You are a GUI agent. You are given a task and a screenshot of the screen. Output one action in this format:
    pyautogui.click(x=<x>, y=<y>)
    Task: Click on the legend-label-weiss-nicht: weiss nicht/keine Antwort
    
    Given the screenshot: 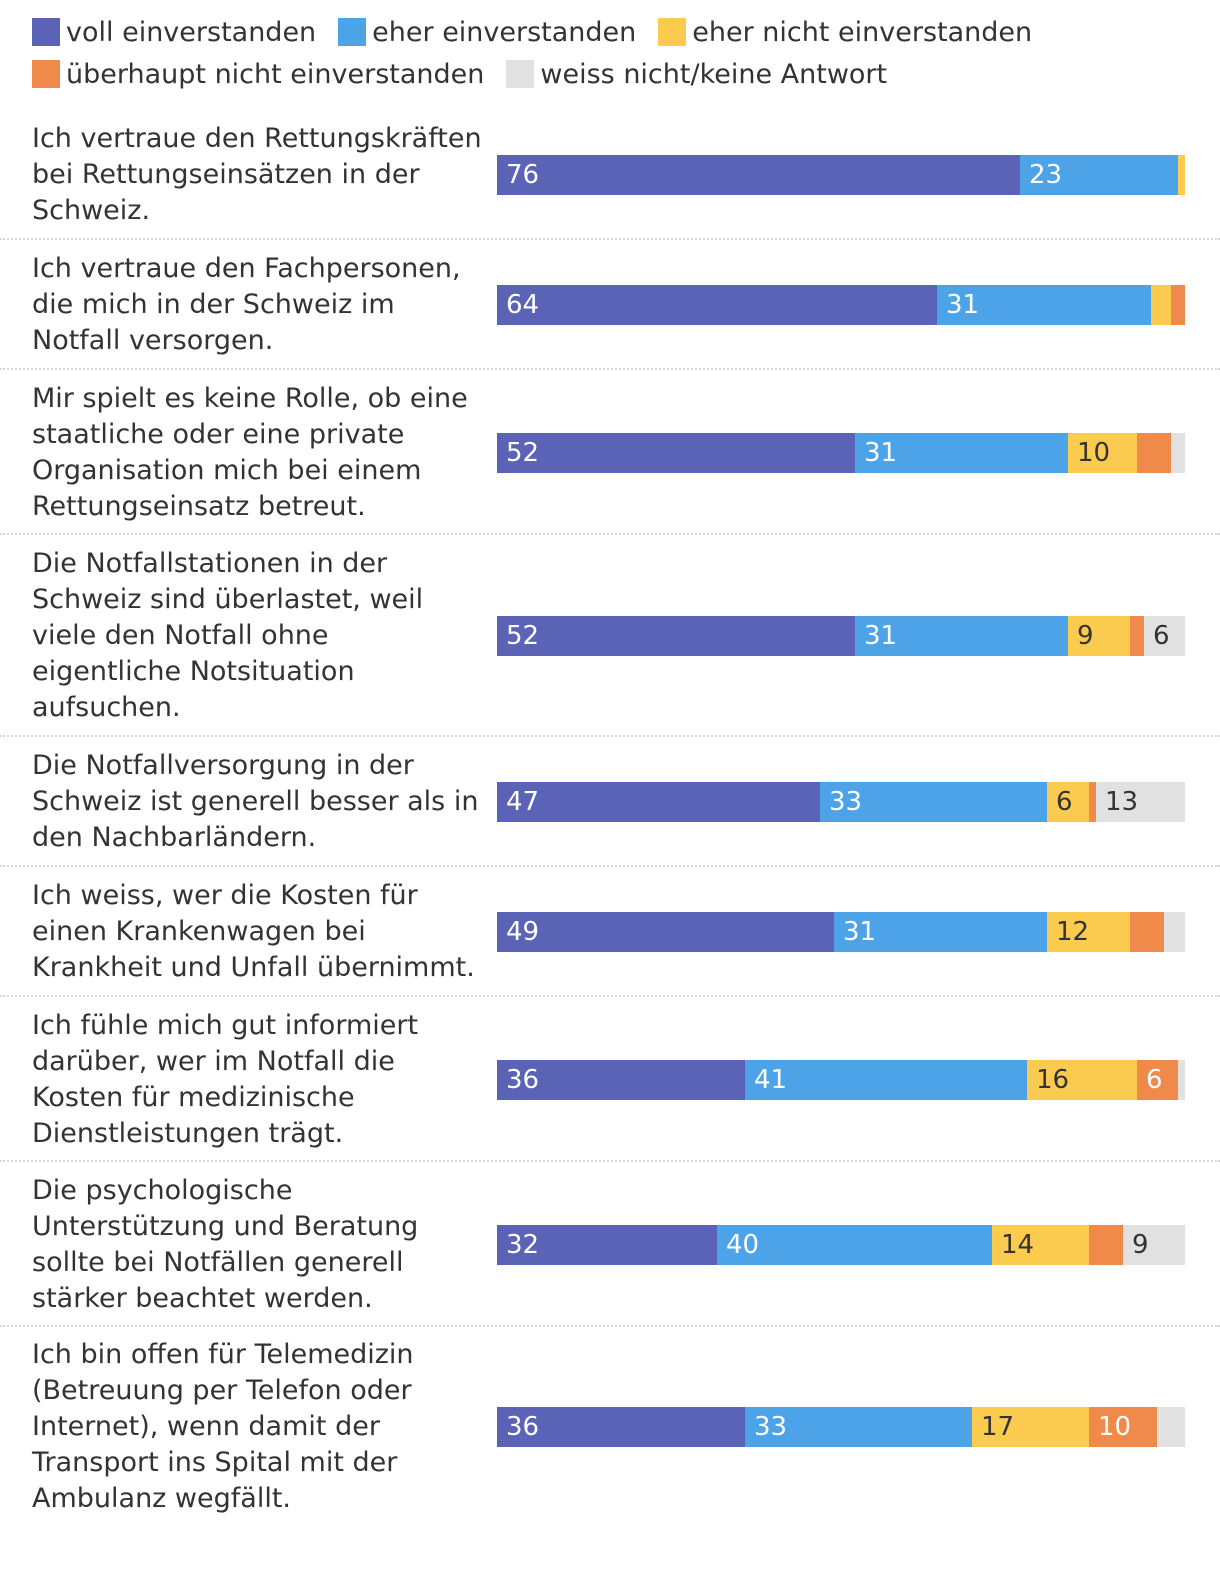 What is the action you would take?
    pyautogui.click(x=714, y=74)
    